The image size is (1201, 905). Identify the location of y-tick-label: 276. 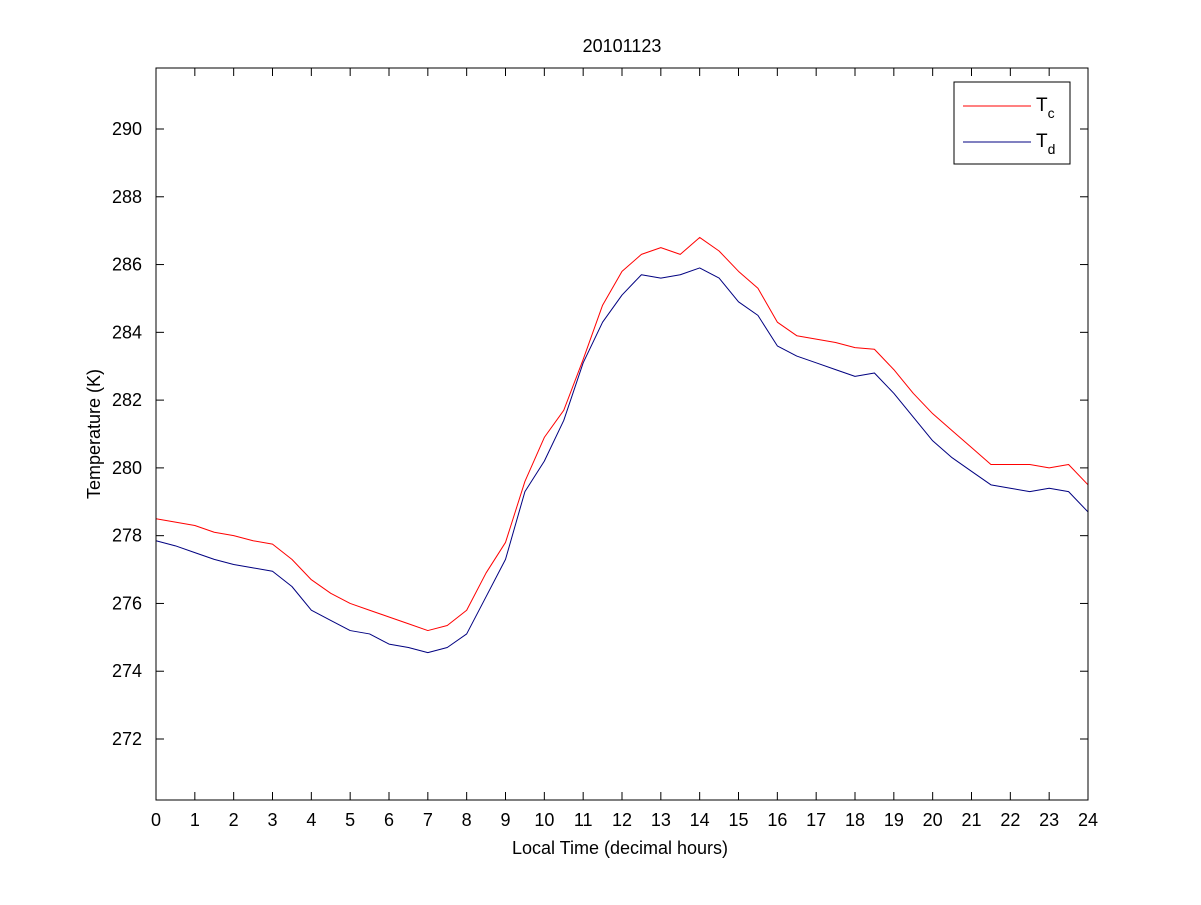
(127, 603).